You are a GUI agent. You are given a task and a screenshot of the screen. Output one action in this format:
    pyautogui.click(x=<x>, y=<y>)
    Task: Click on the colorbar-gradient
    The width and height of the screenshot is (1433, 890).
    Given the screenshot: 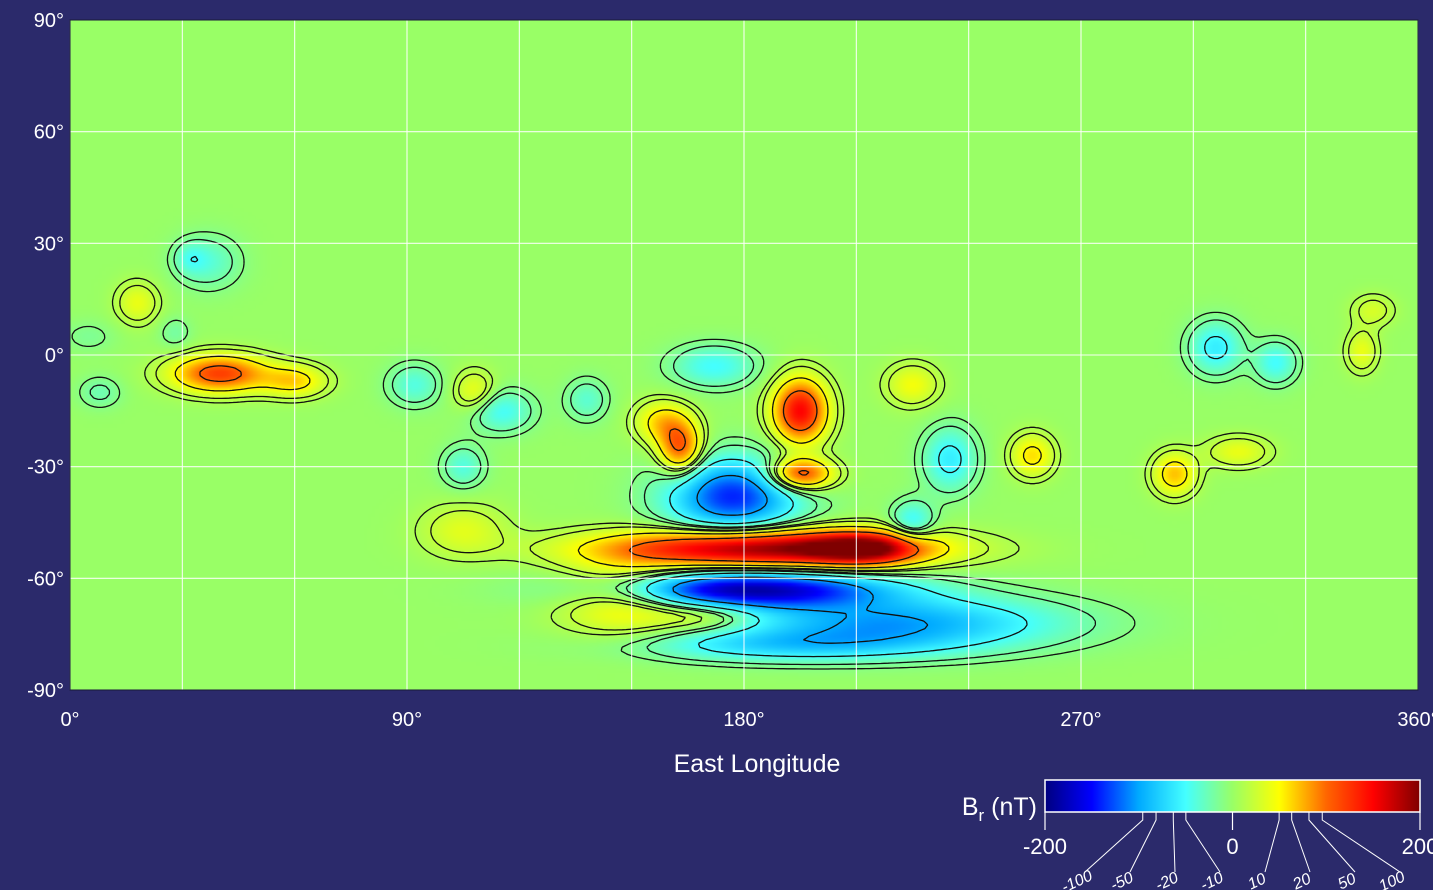 What is the action you would take?
    pyautogui.click(x=1232, y=796)
    